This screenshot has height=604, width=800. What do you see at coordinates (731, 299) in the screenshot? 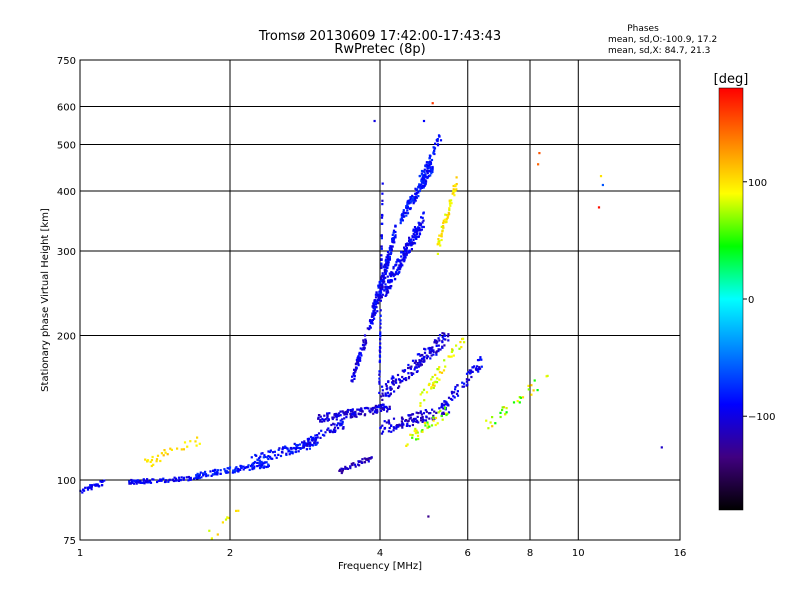
I see `phase-colorbar` at bounding box center [731, 299].